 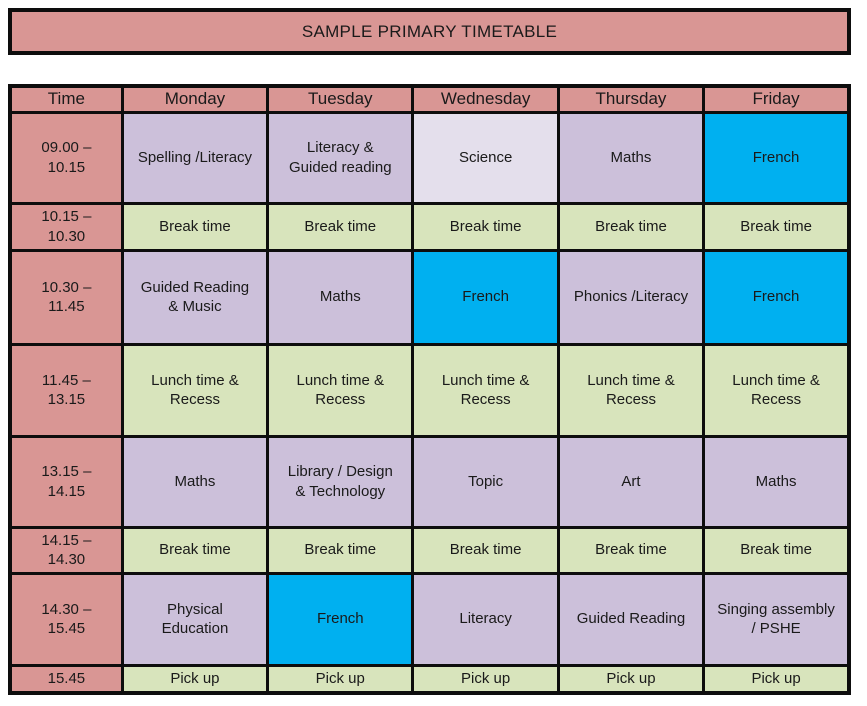 What do you see at coordinates (66, 619) in the screenshot?
I see `time-slot: 14.30 – 15.45` at bounding box center [66, 619].